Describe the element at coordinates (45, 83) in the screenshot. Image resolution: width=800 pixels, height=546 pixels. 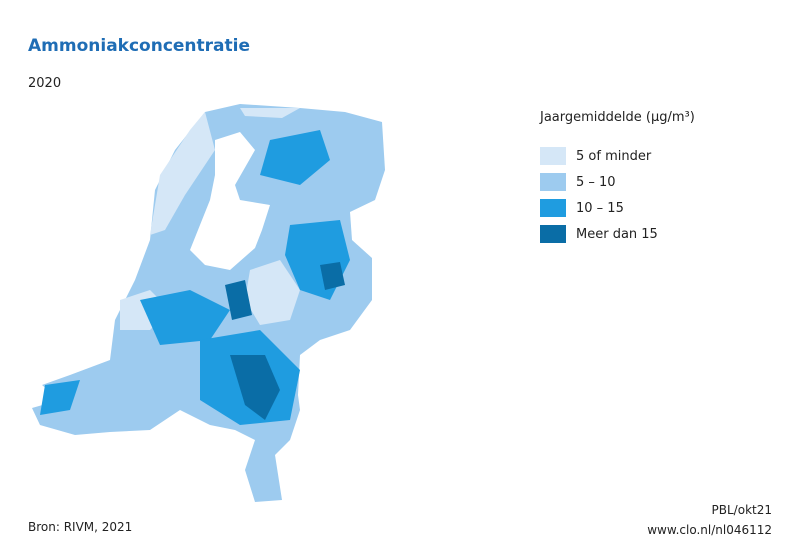
I see `subtitle: 2020` at that location.